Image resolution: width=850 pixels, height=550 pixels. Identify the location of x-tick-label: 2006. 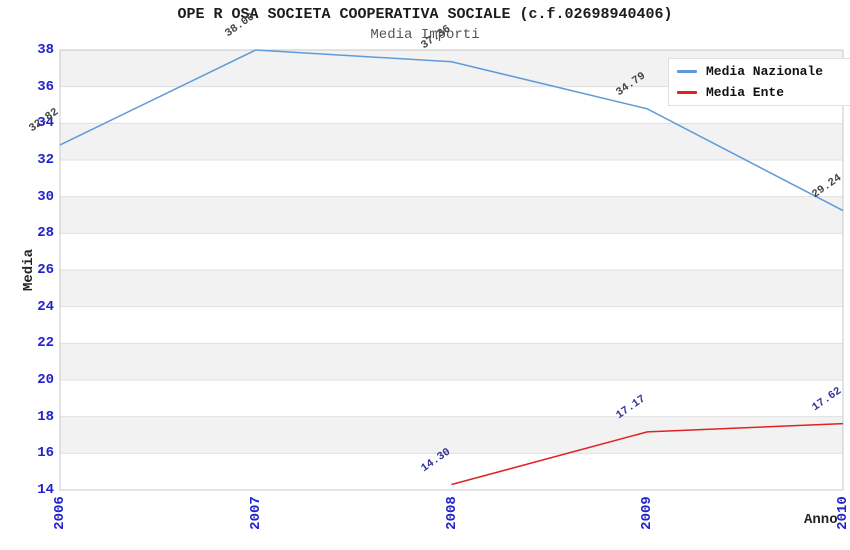
(60, 513).